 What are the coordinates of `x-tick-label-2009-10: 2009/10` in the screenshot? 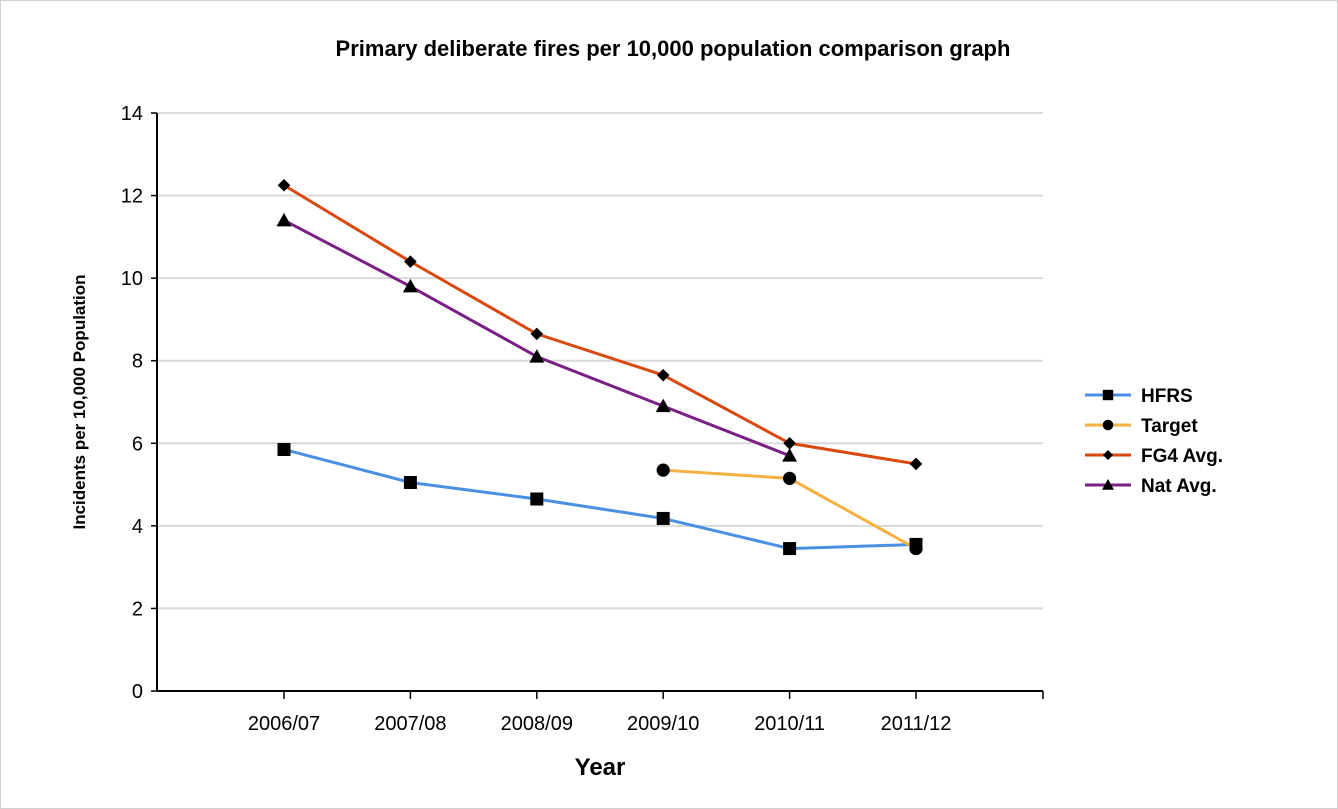 It's located at (663, 724).